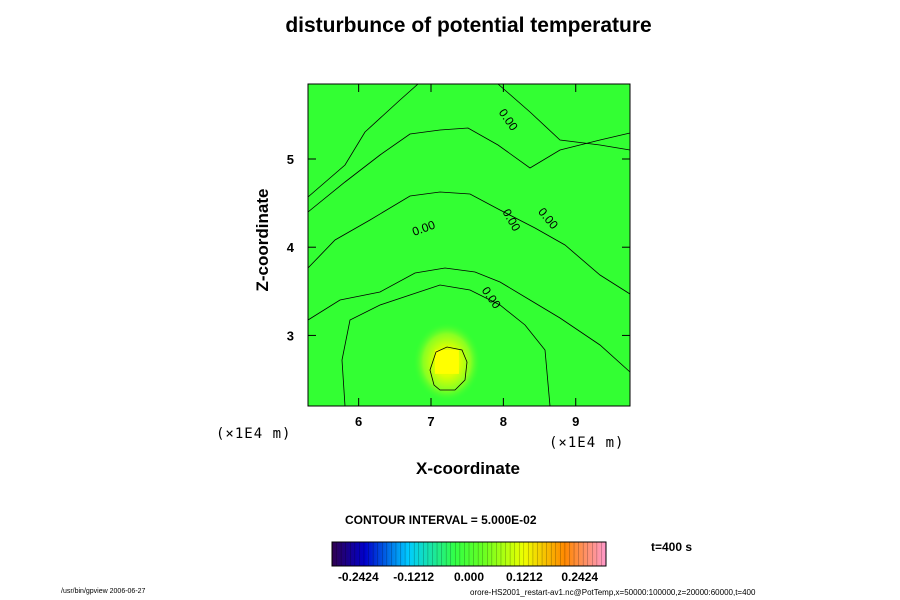 Image resolution: width=900 pixels, height=600 pixels. I want to click on x-unit-label: (×1E4 m), so click(587, 443).